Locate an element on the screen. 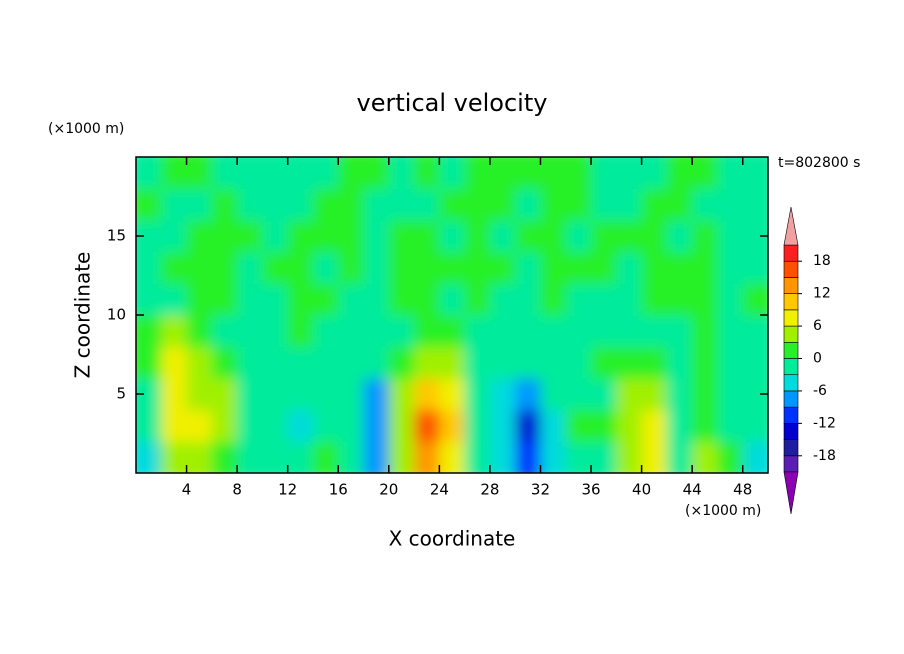 The width and height of the screenshot is (904, 654). y-tick-label: 5 is located at coordinates (121, 394).